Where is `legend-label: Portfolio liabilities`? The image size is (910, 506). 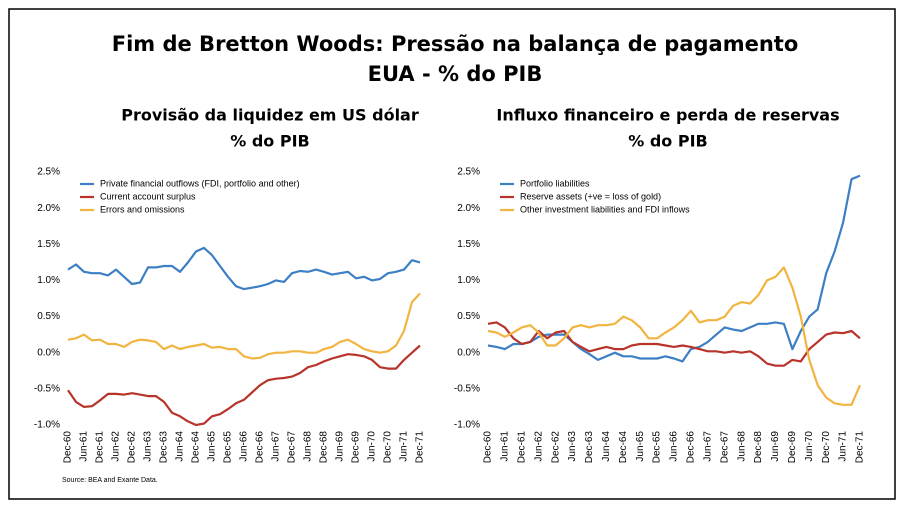 legend-label: Portfolio liabilities is located at coordinates (555, 183).